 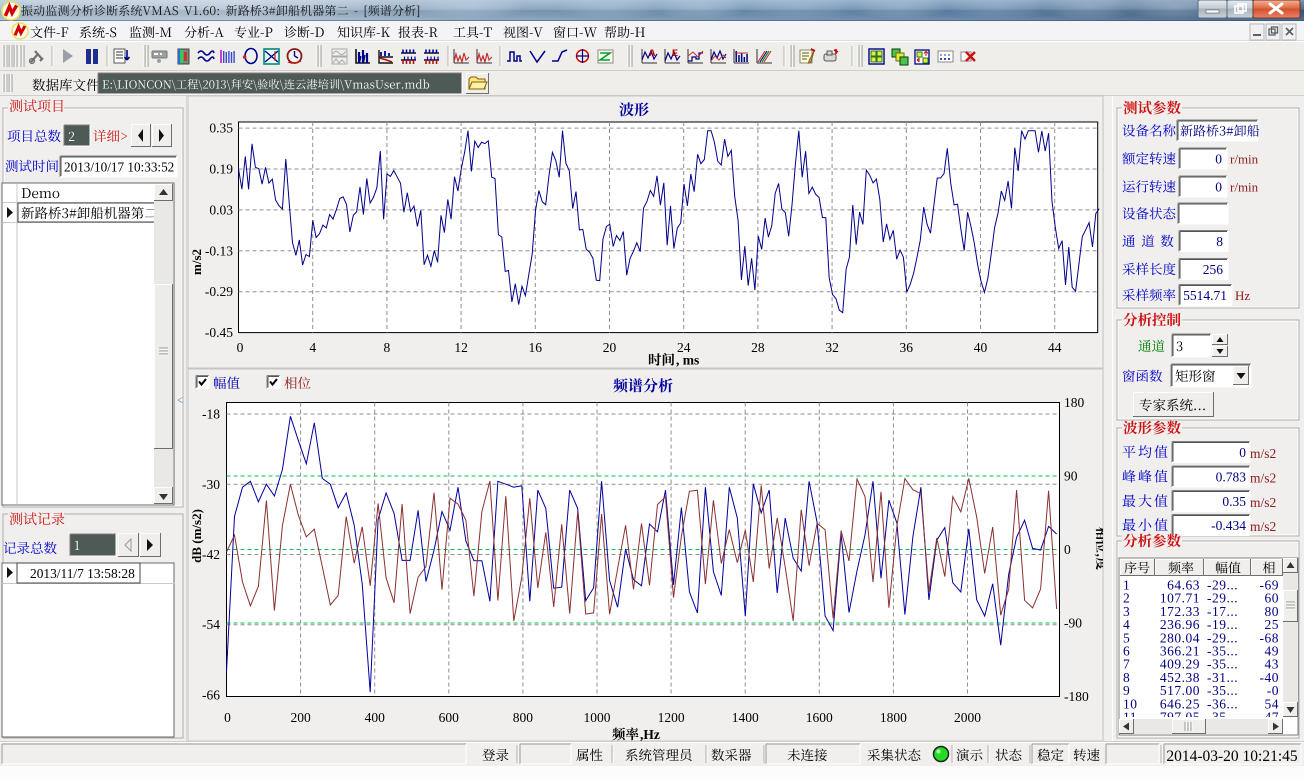 I want to click on svg-text: 646.25, so click(x=1180, y=703).